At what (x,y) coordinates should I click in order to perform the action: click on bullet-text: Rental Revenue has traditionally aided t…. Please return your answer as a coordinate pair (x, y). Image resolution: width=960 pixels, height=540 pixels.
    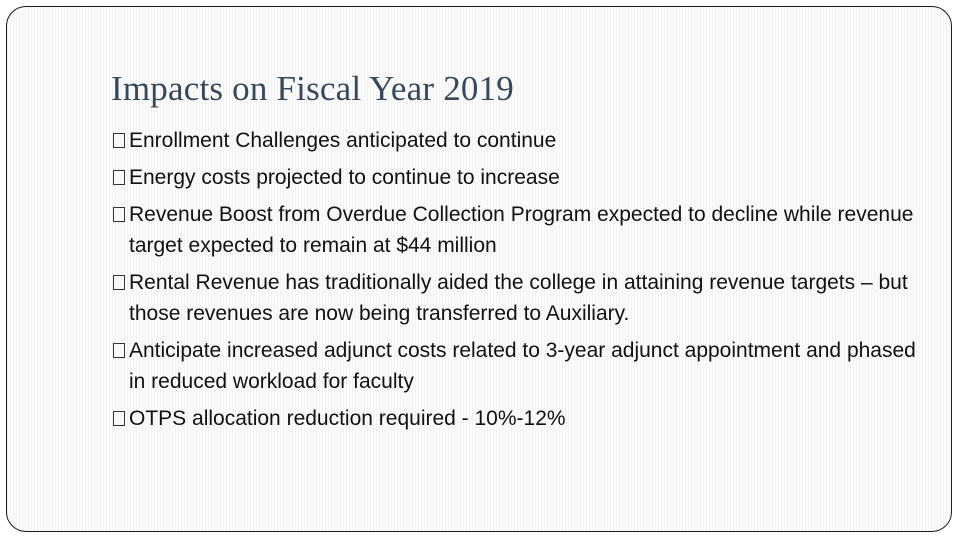
    Looking at the image, I should click on (518, 298).